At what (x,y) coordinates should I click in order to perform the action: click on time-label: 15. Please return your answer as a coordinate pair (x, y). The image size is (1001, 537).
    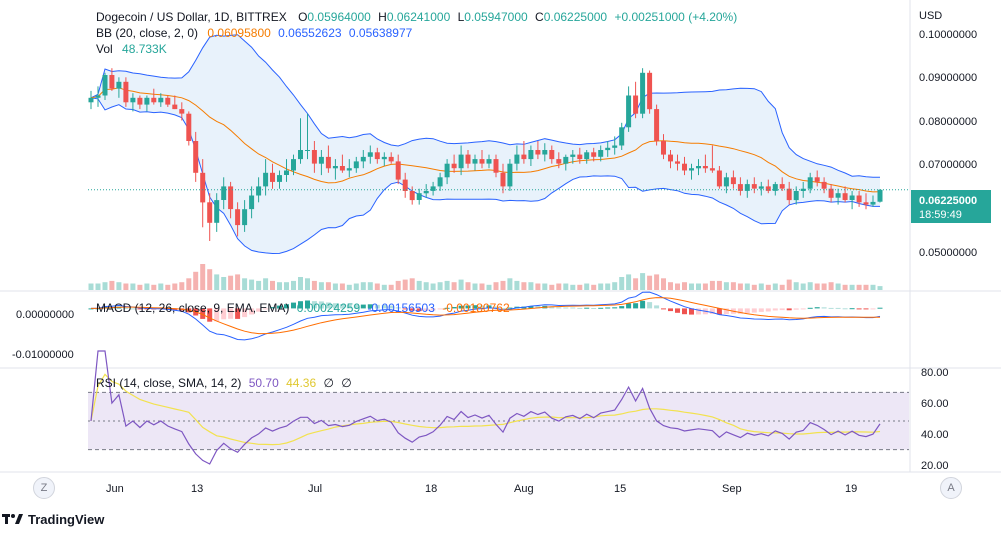
    Looking at the image, I should click on (620, 489).